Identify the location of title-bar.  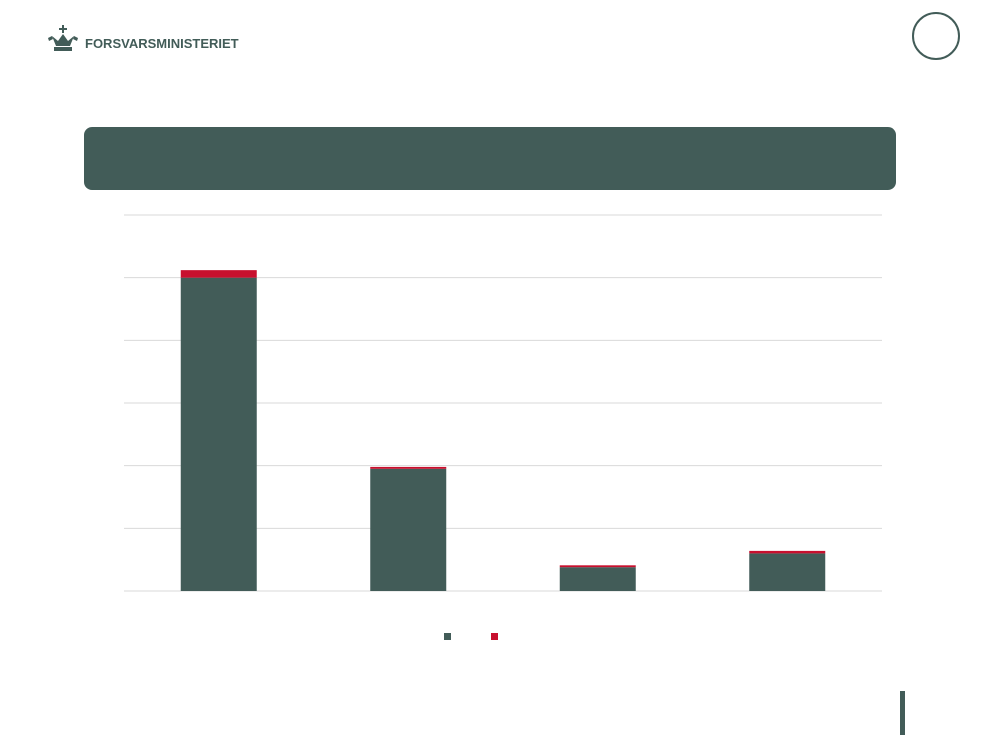
(490, 158).